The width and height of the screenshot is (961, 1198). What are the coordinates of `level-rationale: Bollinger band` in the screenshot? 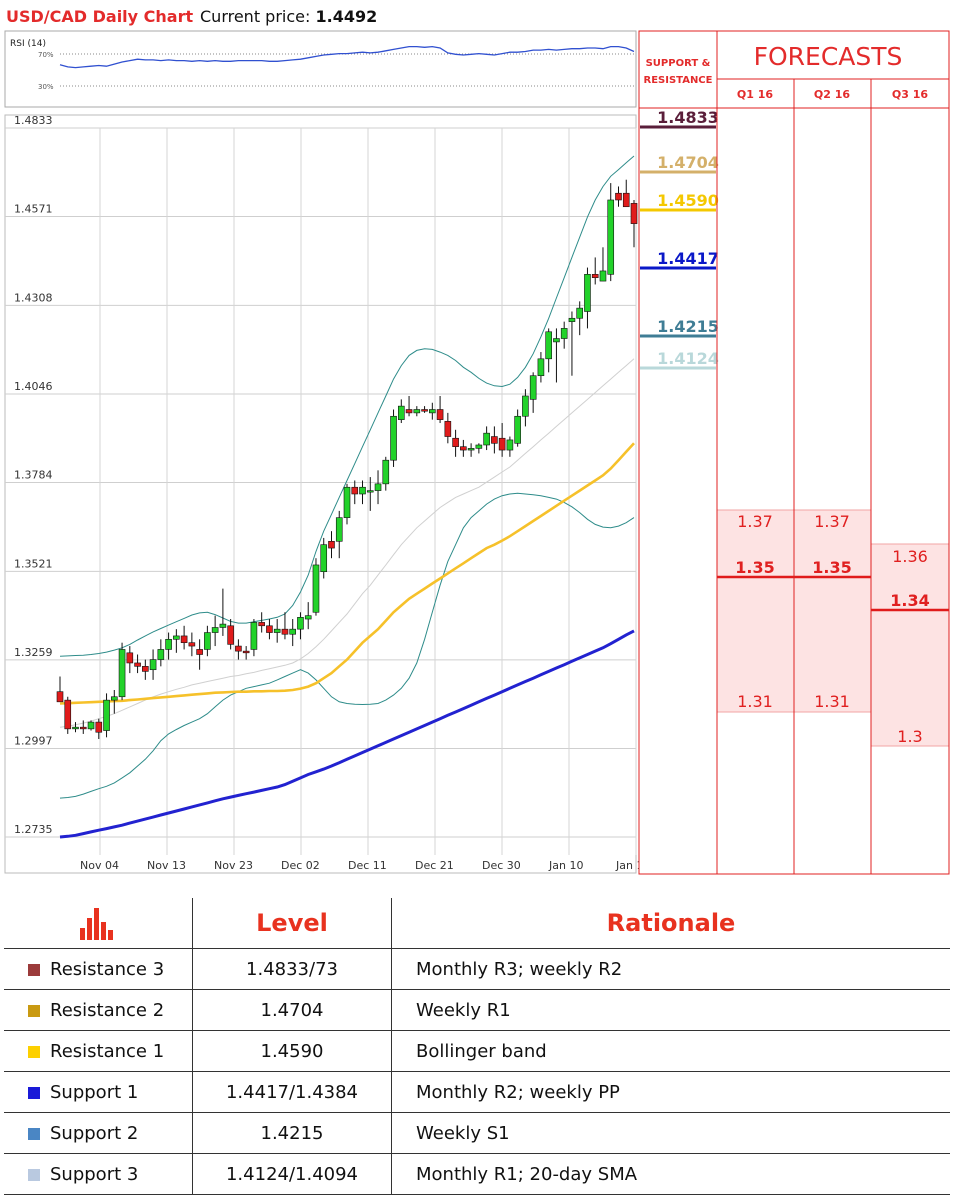 It's located at (670, 1051).